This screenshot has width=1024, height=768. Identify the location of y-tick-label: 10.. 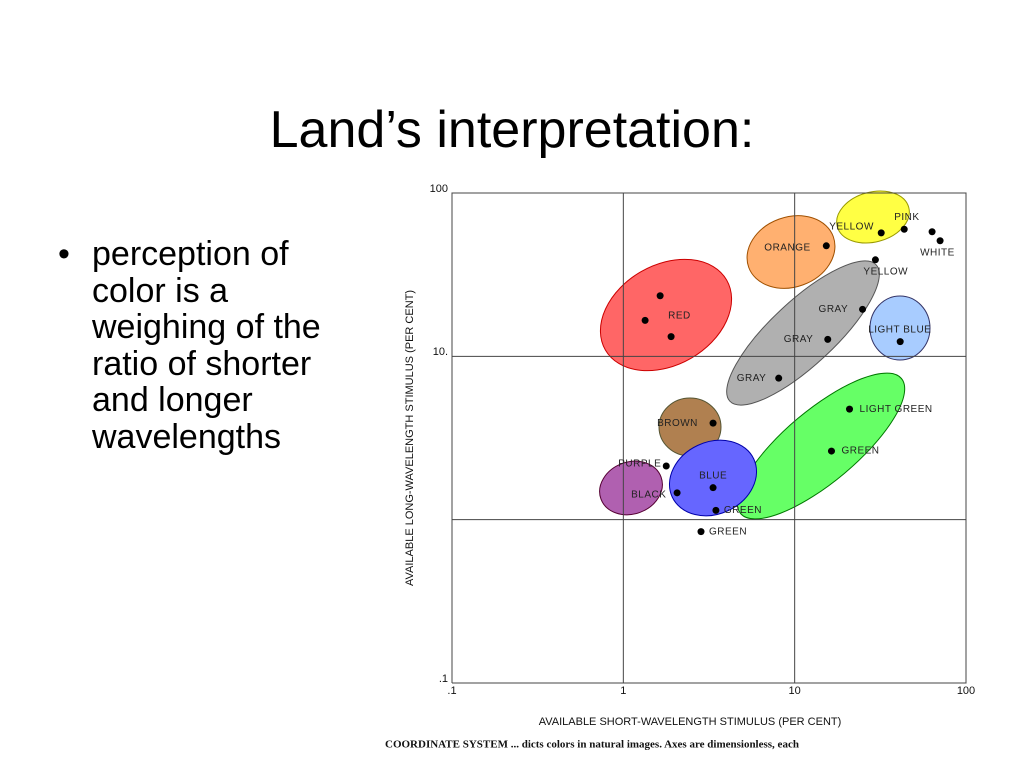
(440, 352).